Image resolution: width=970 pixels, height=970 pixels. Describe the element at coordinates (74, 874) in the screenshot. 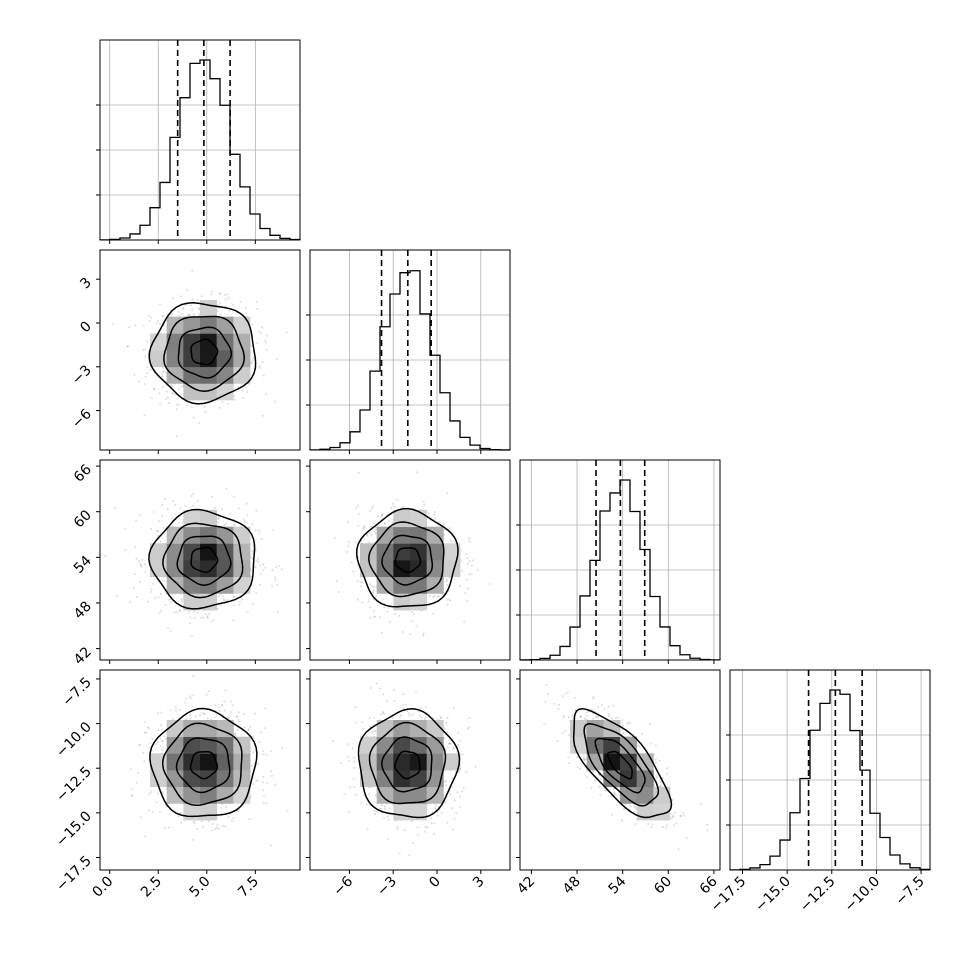

I see `y-tick-label-3-0: −17.5` at that location.